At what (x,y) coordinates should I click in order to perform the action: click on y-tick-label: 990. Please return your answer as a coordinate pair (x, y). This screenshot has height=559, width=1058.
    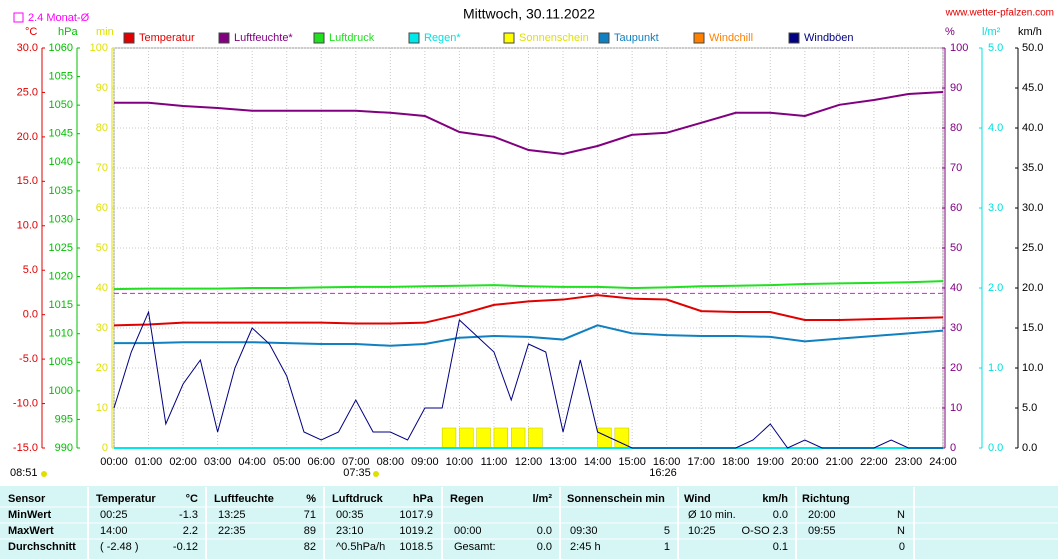
    Looking at the image, I should click on (64, 448).